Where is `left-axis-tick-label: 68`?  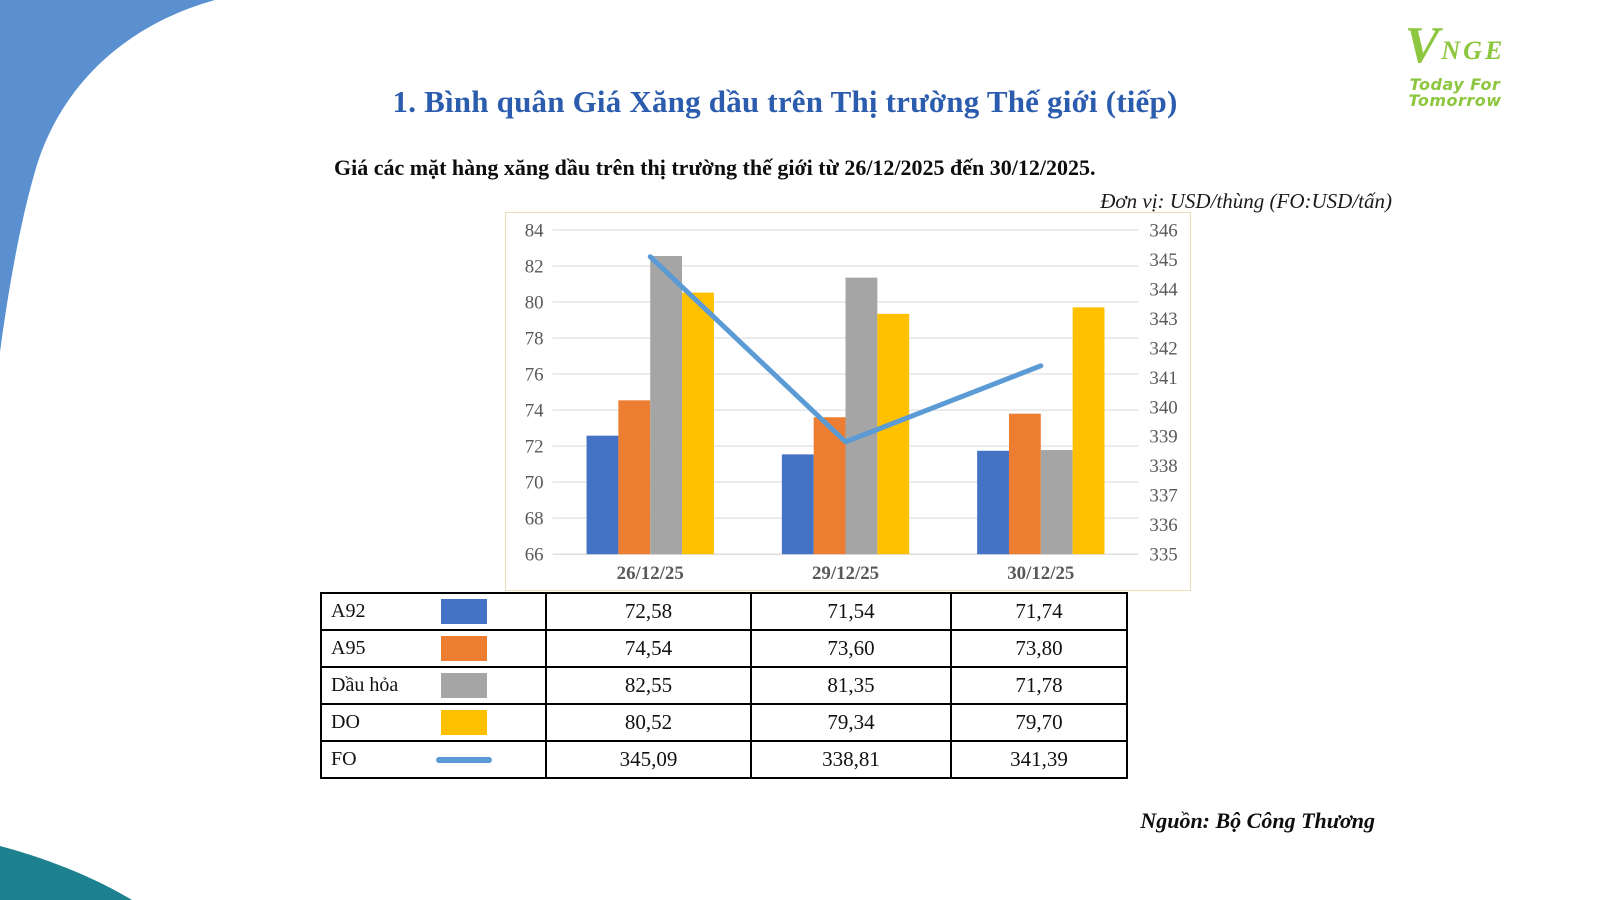 left-axis-tick-label: 68 is located at coordinates (534, 519).